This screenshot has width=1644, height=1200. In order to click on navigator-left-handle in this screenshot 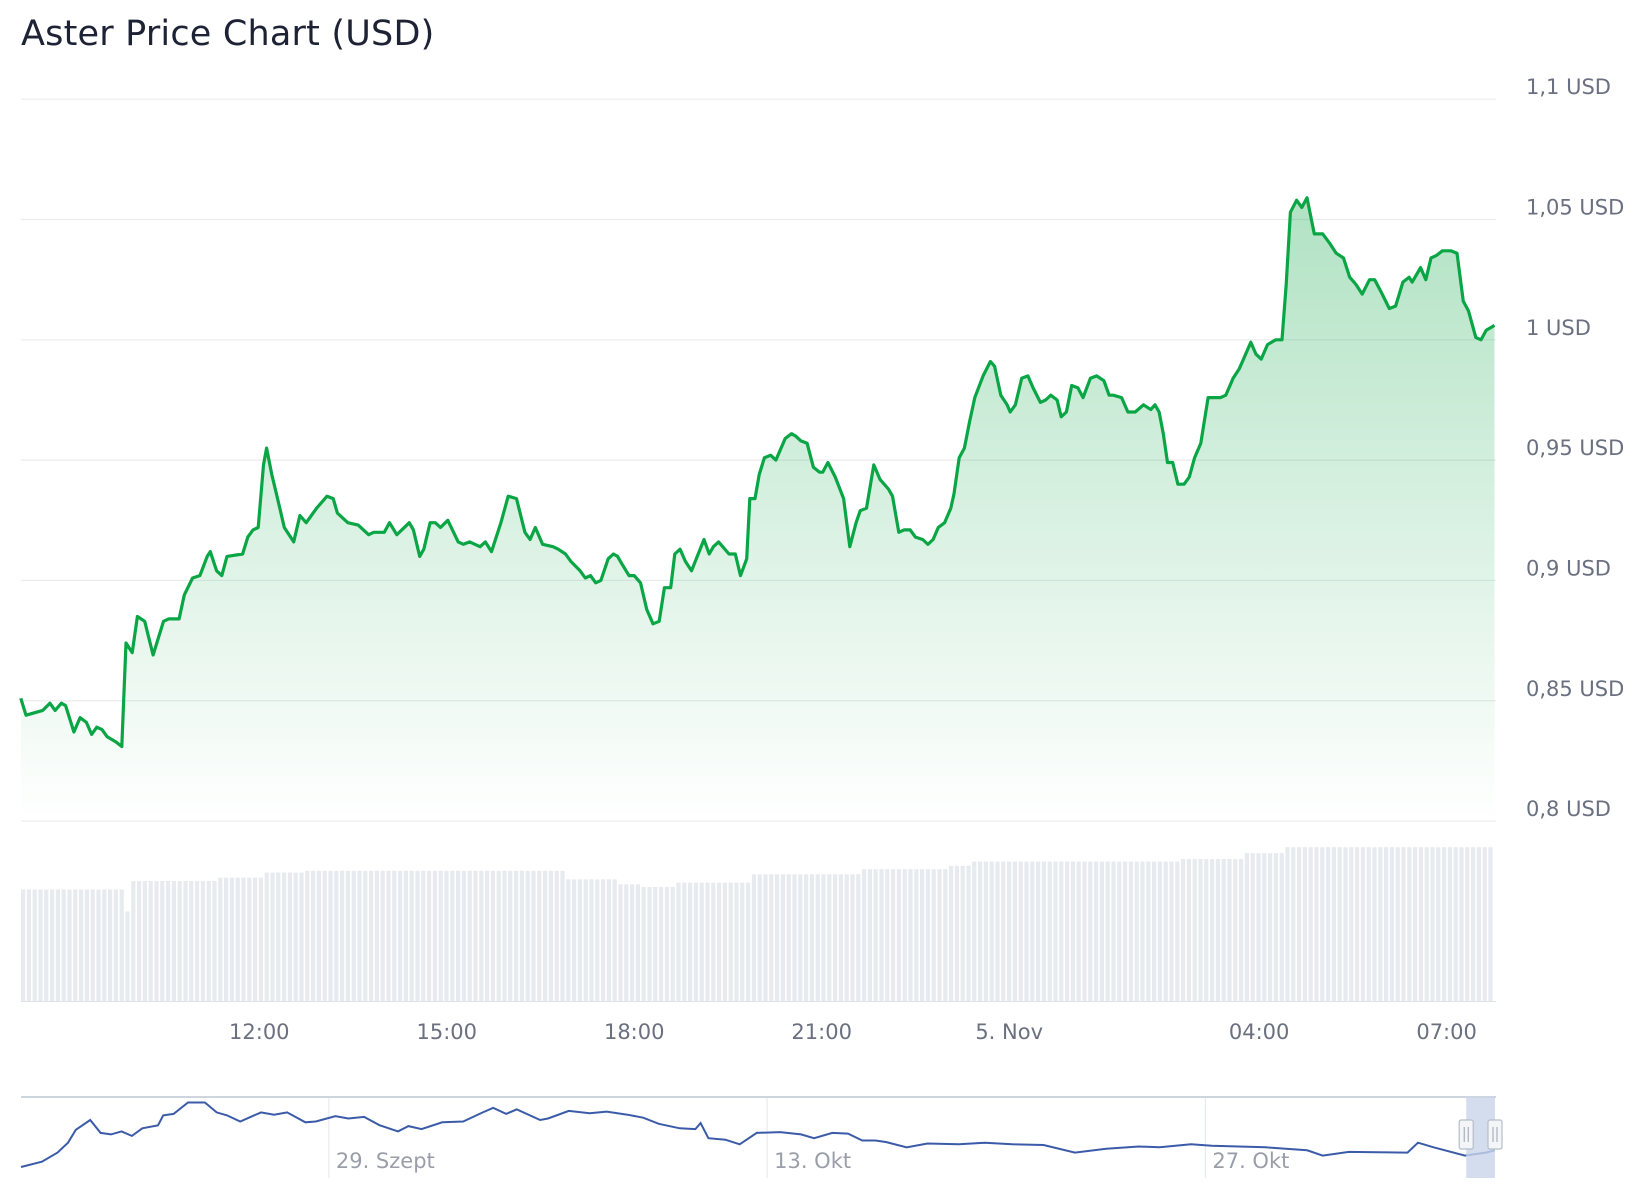, I will do `click(1466, 1134)`.